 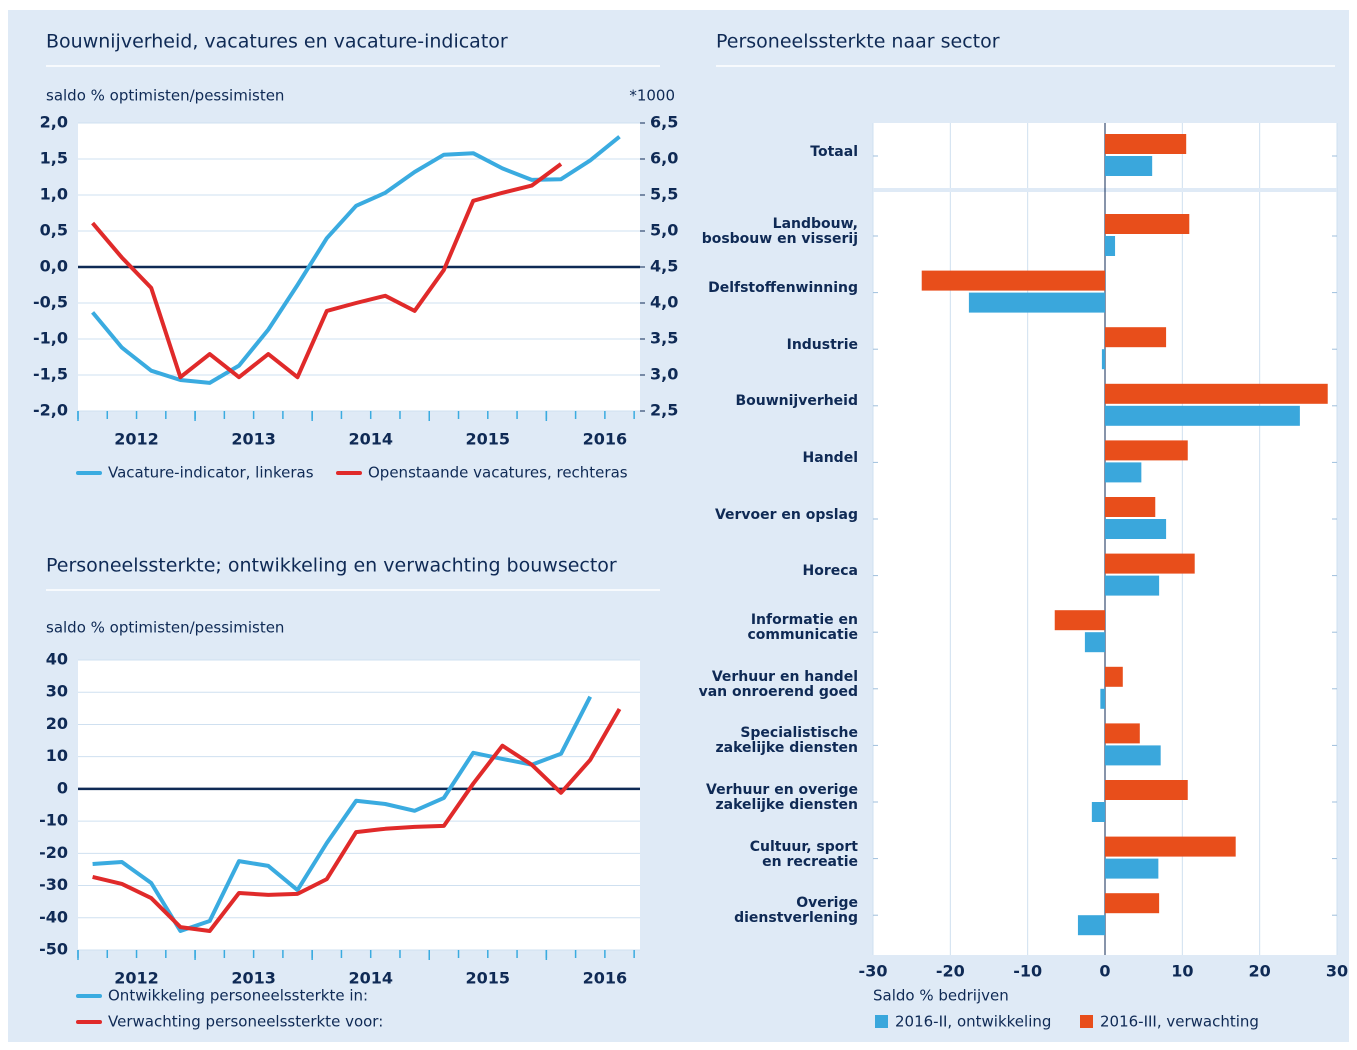 I want to click on category-label: Handel, so click(x=830, y=457).